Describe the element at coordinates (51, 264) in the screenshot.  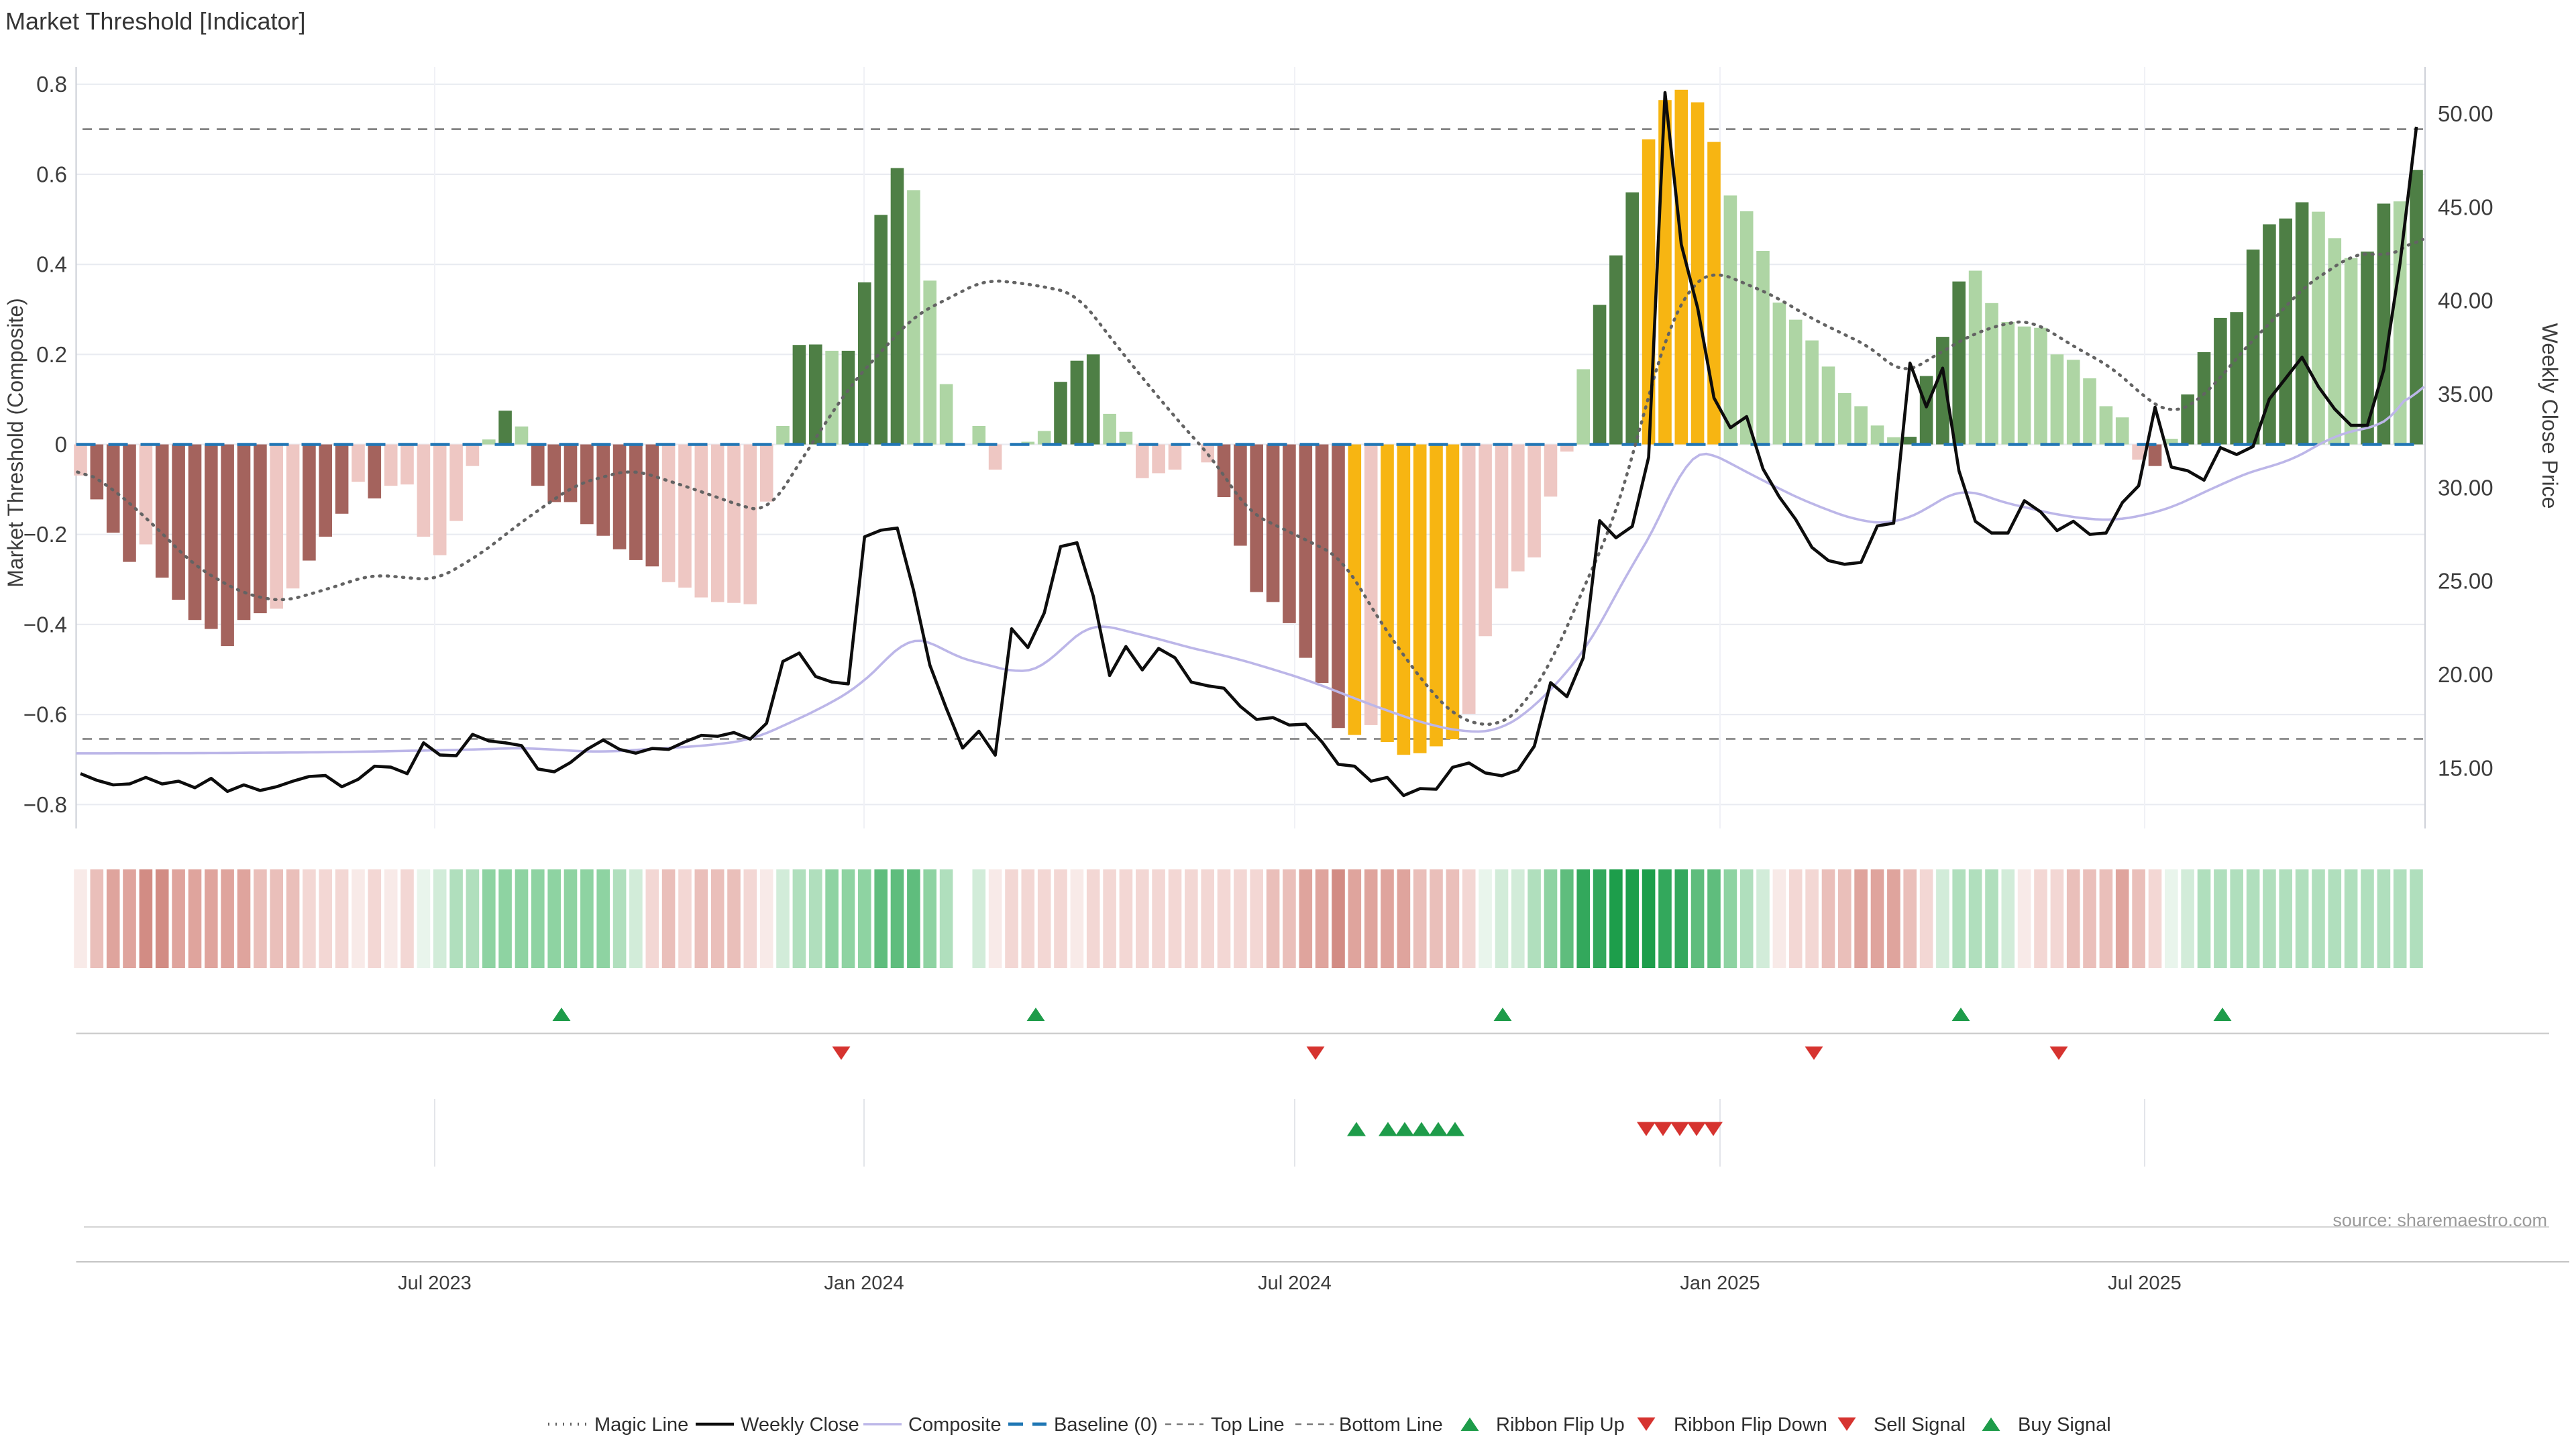
I see `svg-text: 0.4` at that location.